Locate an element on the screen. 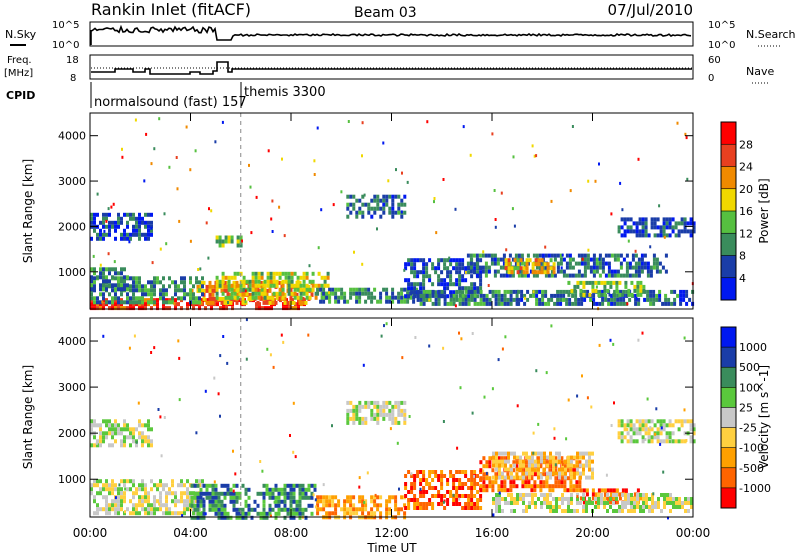  y-tick-label: 2000 is located at coordinates (72, 226).